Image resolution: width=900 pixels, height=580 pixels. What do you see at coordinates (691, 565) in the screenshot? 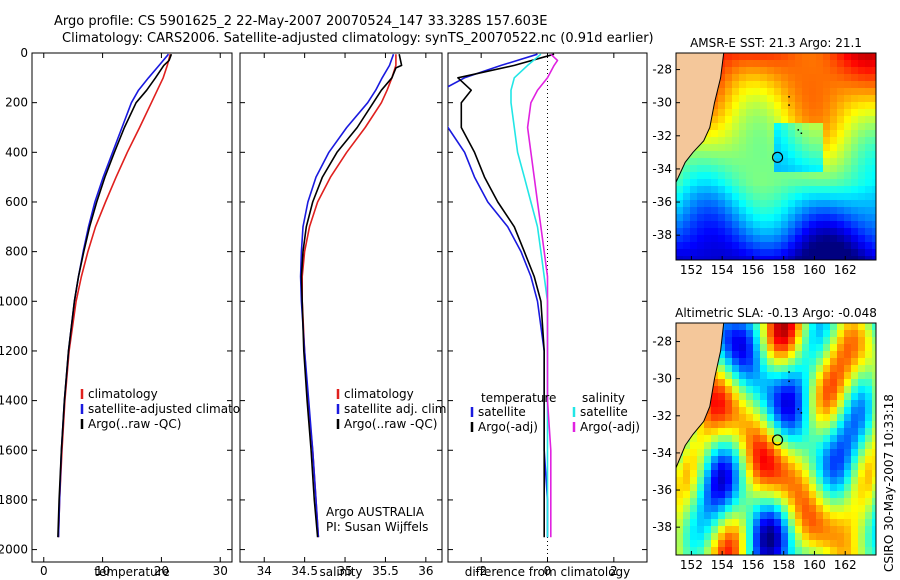
I see `x-tick-label: 152` at bounding box center [691, 565].